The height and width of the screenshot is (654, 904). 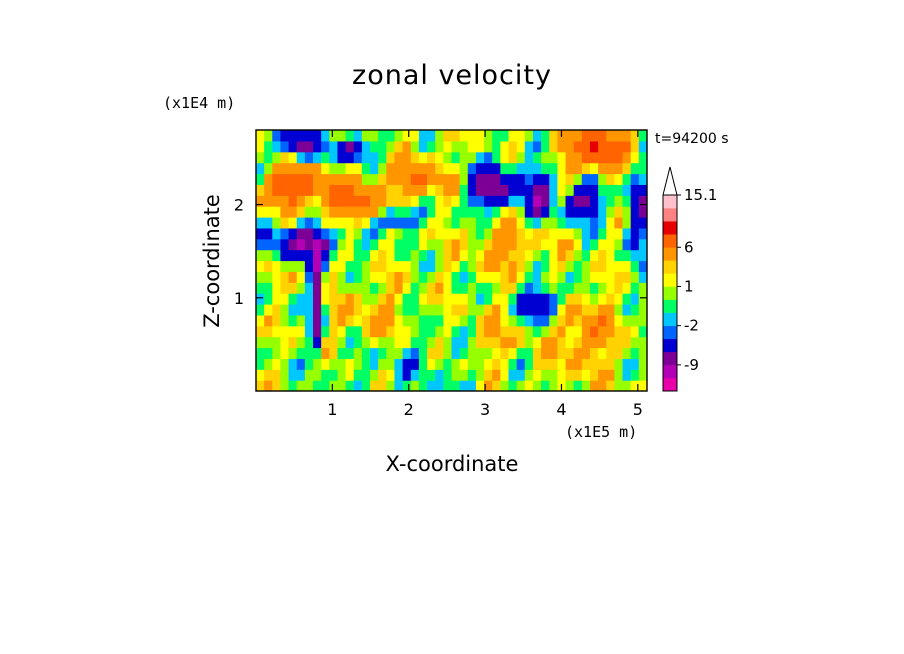 What do you see at coordinates (601, 432) in the screenshot?
I see `x-unit-label: (x1E5 m)` at bounding box center [601, 432].